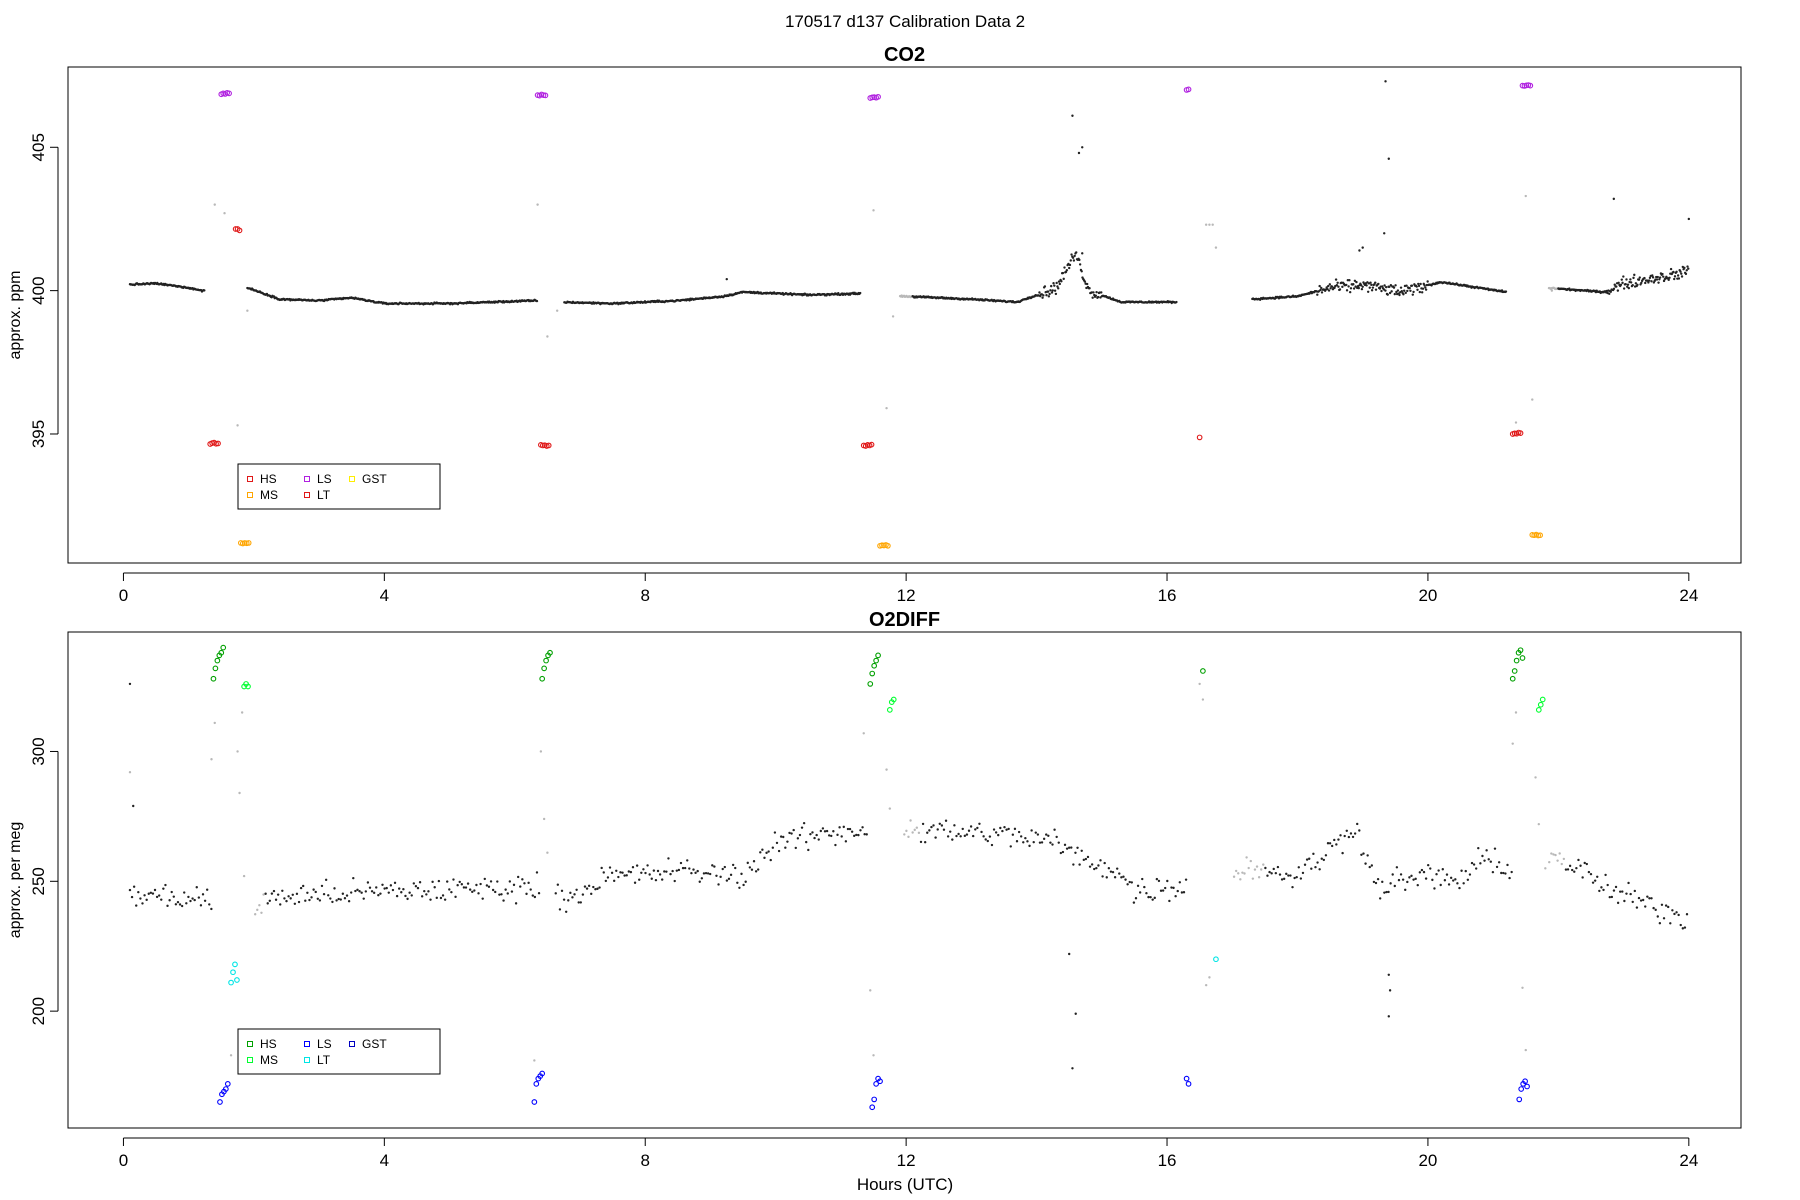 The image size is (1800, 1200). Describe the element at coordinates (38, 290) in the screenshot. I see `y-tick-label: 400` at that location.